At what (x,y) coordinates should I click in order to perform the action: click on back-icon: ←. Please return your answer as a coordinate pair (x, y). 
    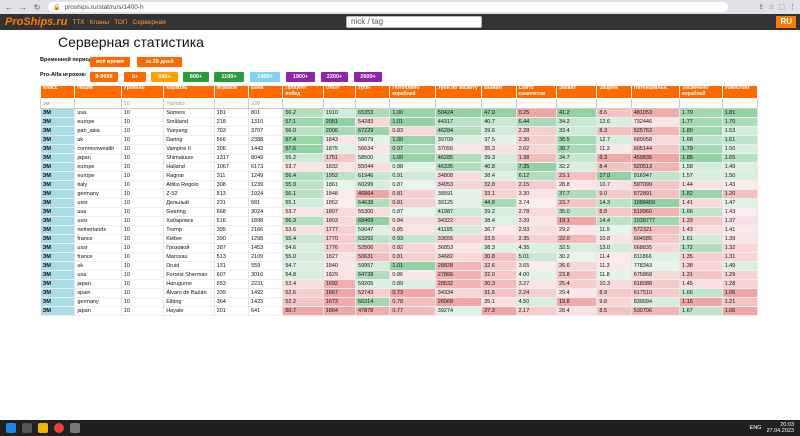
    Looking at the image, I should click on (9, 7).